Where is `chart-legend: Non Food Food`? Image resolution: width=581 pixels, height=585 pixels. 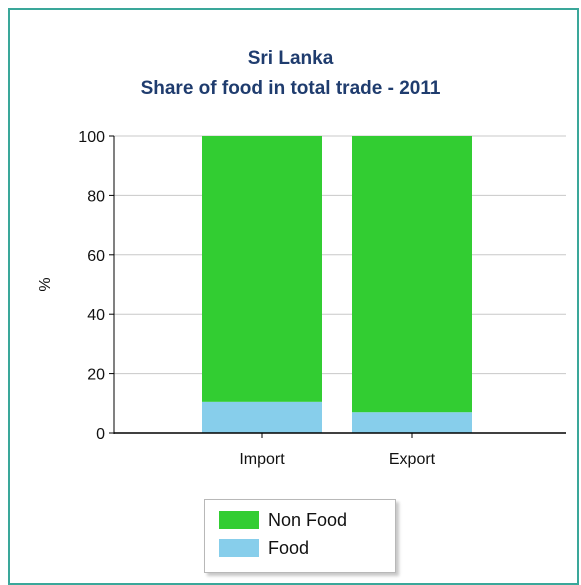 chart-legend: Non Food Food is located at coordinates (300, 536).